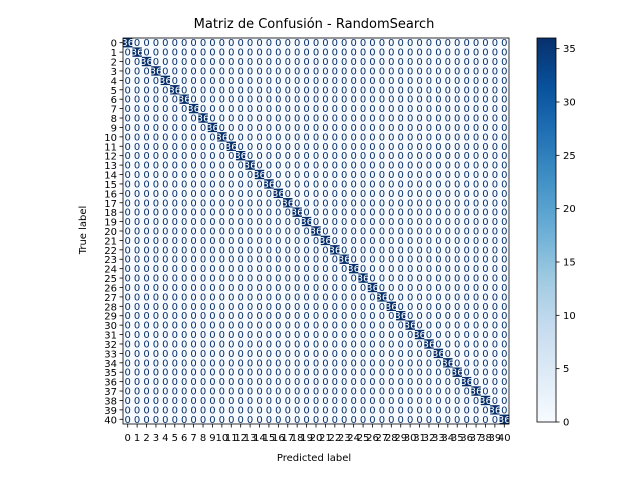 The width and height of the screenshot is (640, 480). I want to click on y-tick-label: 30, so click(110, 326).